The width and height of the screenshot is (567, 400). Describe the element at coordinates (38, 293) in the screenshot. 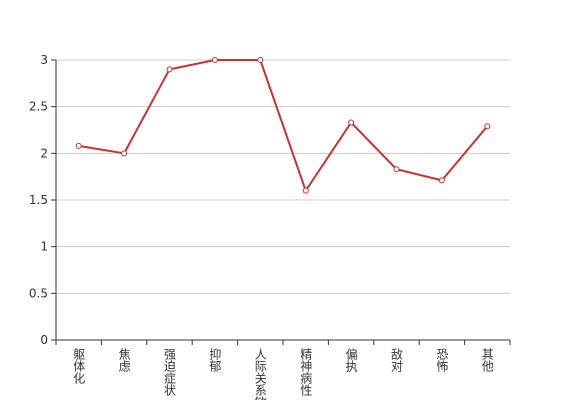

I see `y-tick-label: 0.5` at that location.